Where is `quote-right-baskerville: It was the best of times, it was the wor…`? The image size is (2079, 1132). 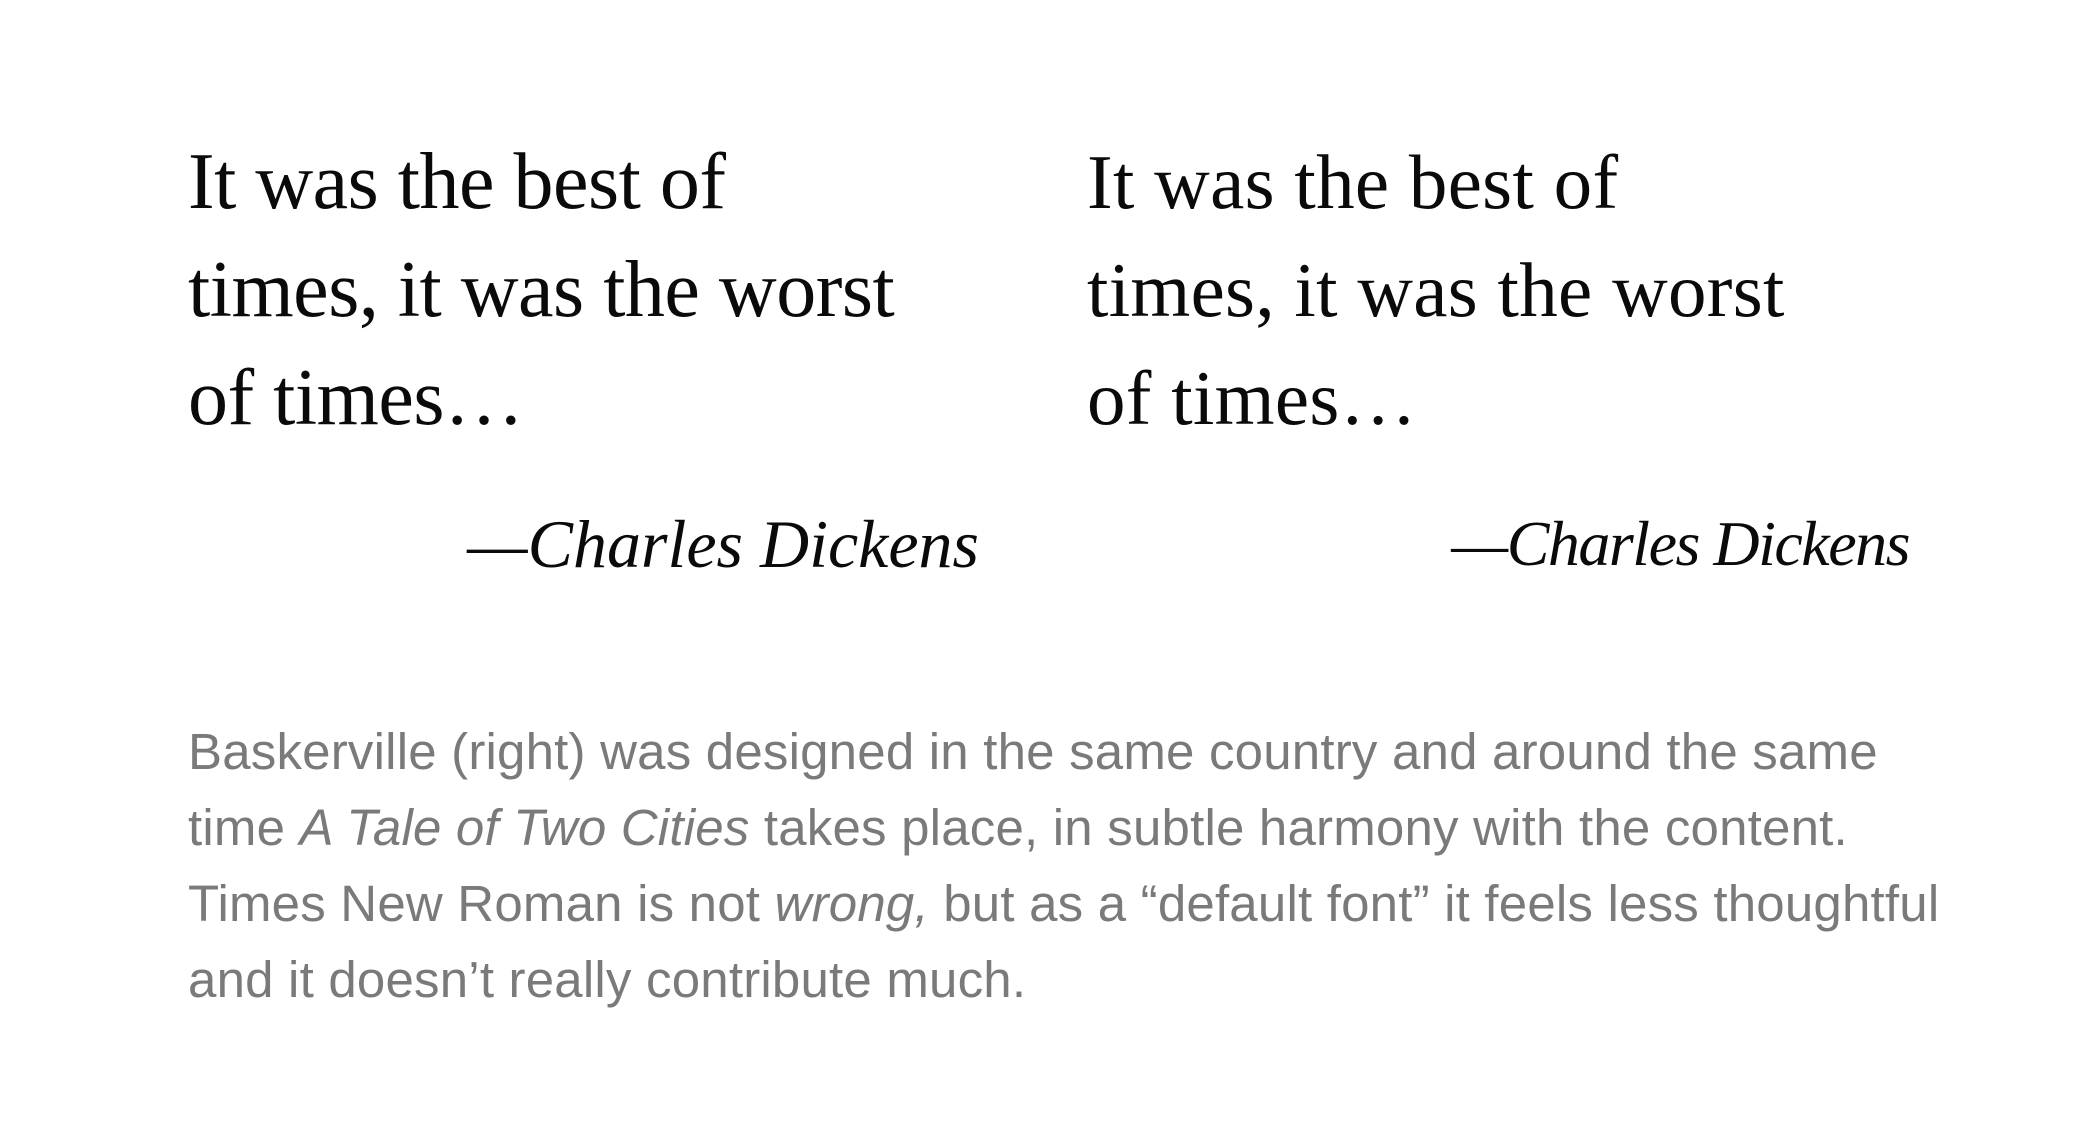 quote-right-baskerville: It was the best of times, it was the wor… is located at coordinates (1497, 290).